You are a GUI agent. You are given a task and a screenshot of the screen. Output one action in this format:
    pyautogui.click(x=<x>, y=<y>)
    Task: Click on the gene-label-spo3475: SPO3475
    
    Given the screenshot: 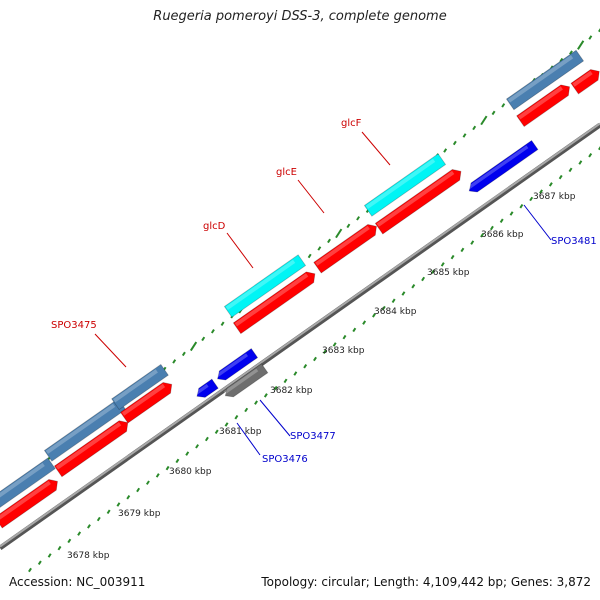 What is the action you would take?
    pyautogui.click(x=74, y=325)
    